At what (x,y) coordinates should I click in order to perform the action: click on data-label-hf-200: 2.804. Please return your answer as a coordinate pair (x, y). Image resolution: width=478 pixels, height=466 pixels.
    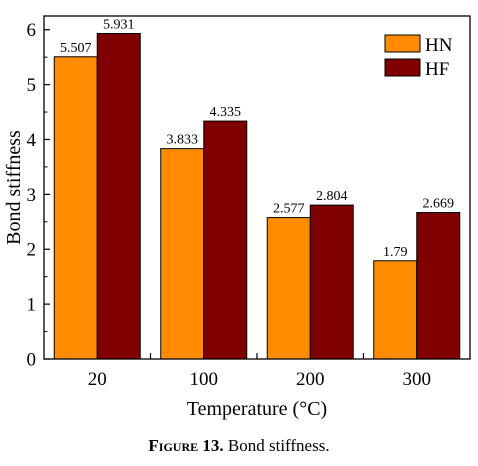
    Looking at the image, I should click on (332, 196).